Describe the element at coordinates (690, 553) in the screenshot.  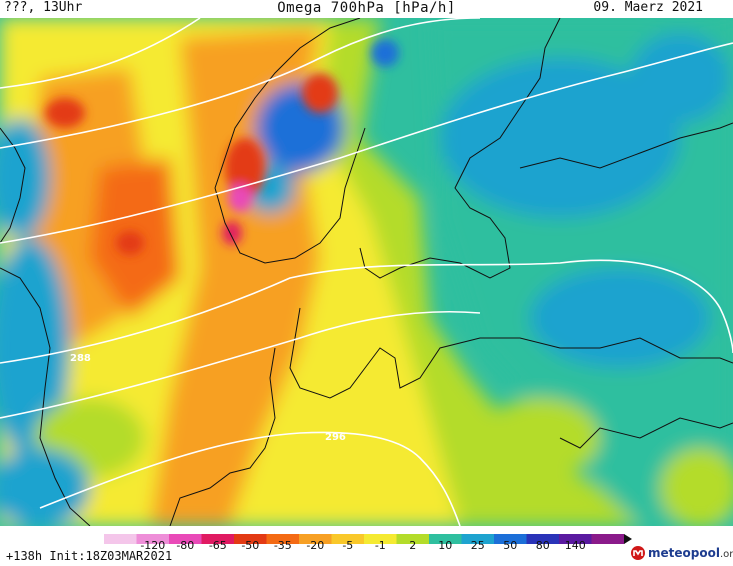
I see `meteopool-logo-text: meteopool.org` at that location.